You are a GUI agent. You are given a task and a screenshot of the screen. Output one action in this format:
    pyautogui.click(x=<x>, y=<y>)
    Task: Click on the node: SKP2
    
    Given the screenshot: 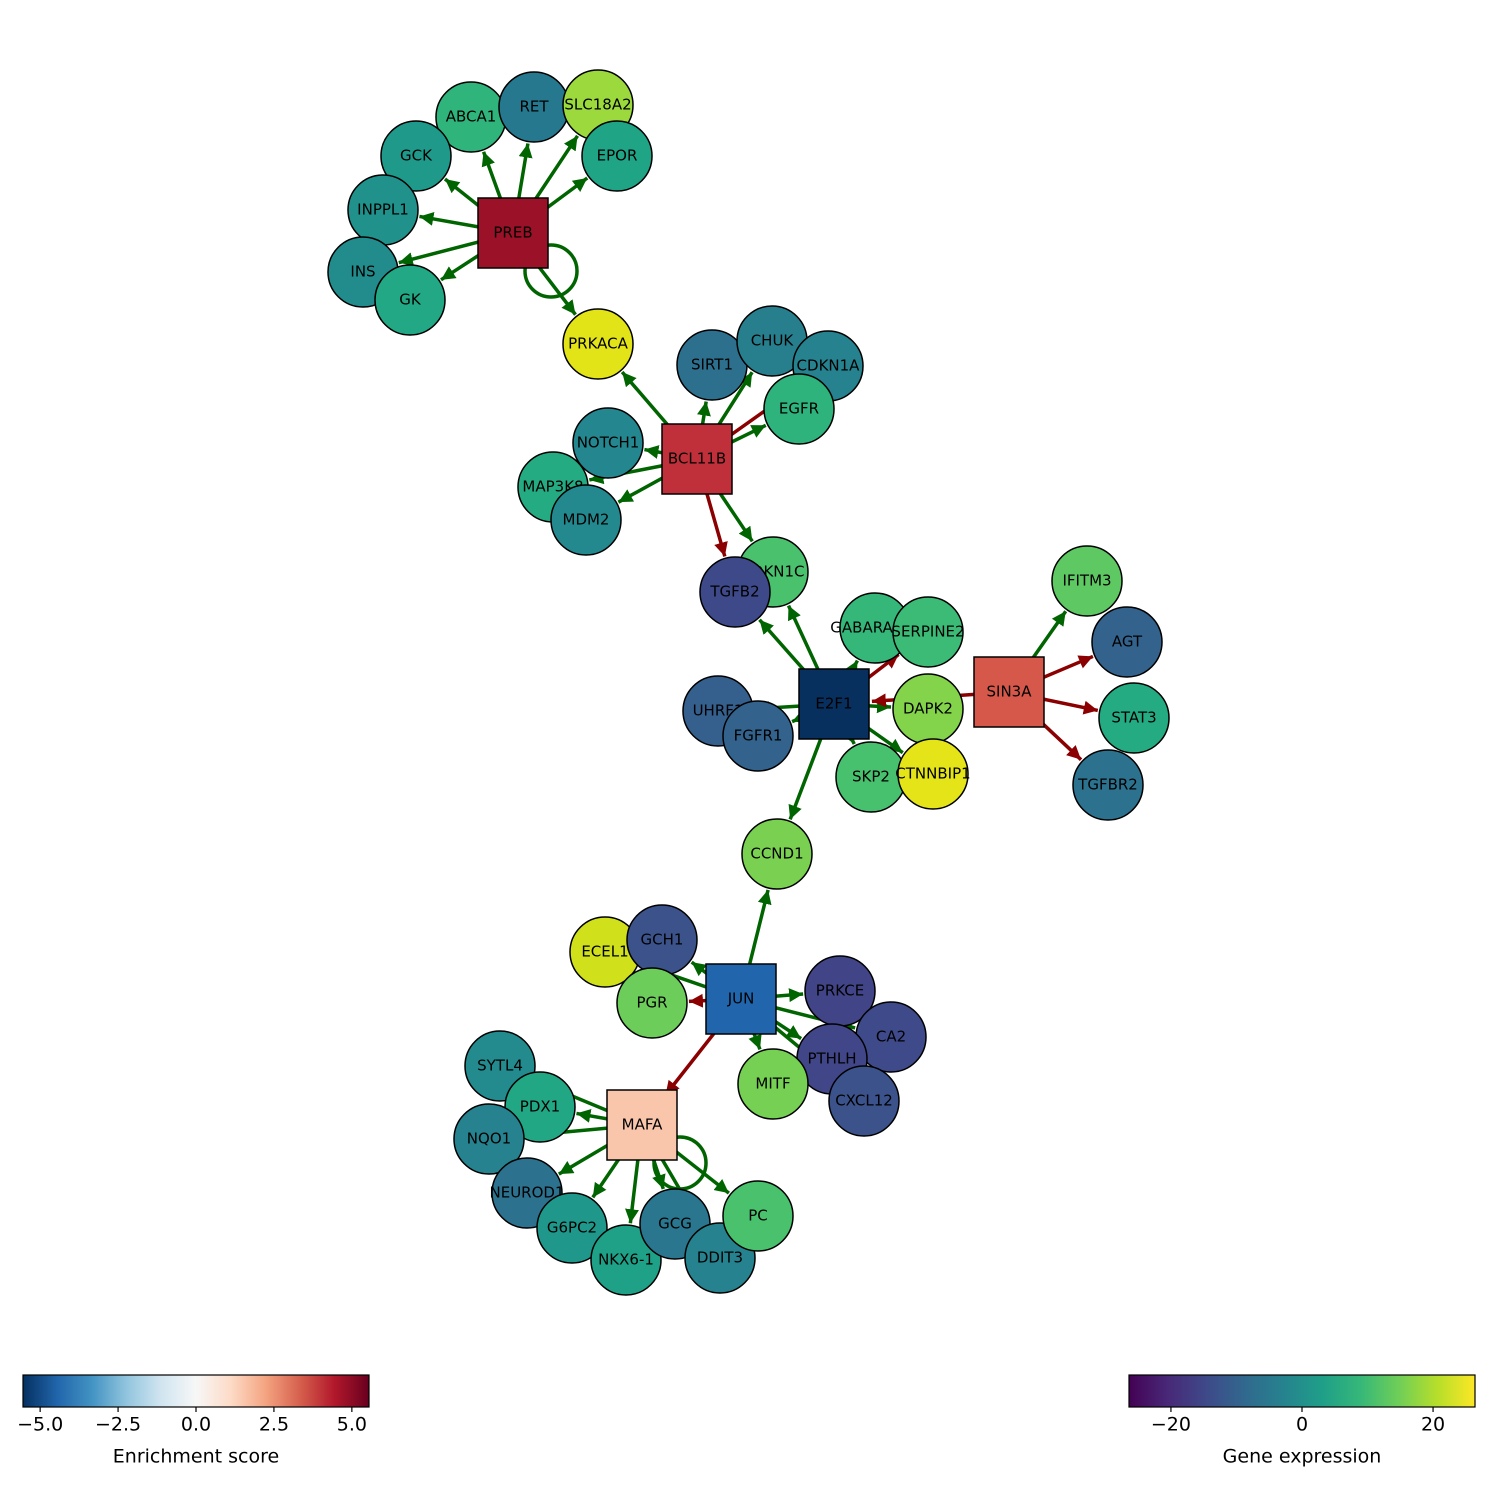 What is the action you would take?
    pyautogui.click(x=871, y=777)
    